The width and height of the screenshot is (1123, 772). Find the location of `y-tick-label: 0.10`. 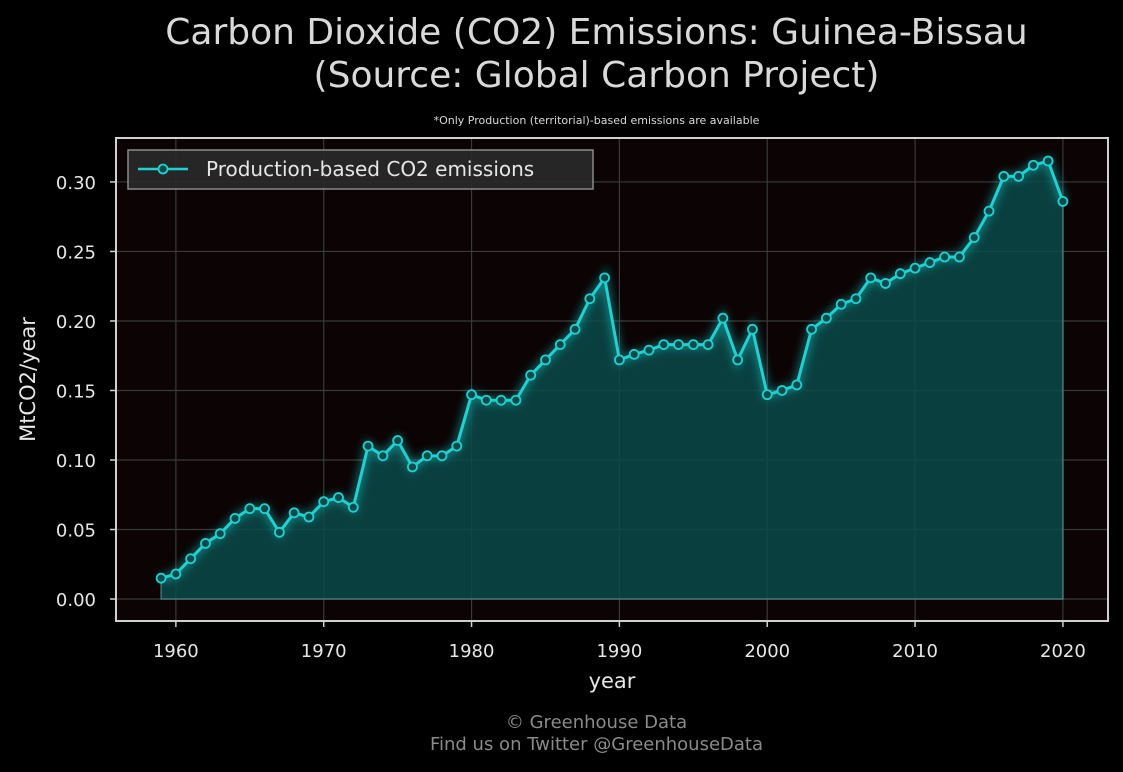

y-tick-label: 0.10 is located at coordinates (76, 461).